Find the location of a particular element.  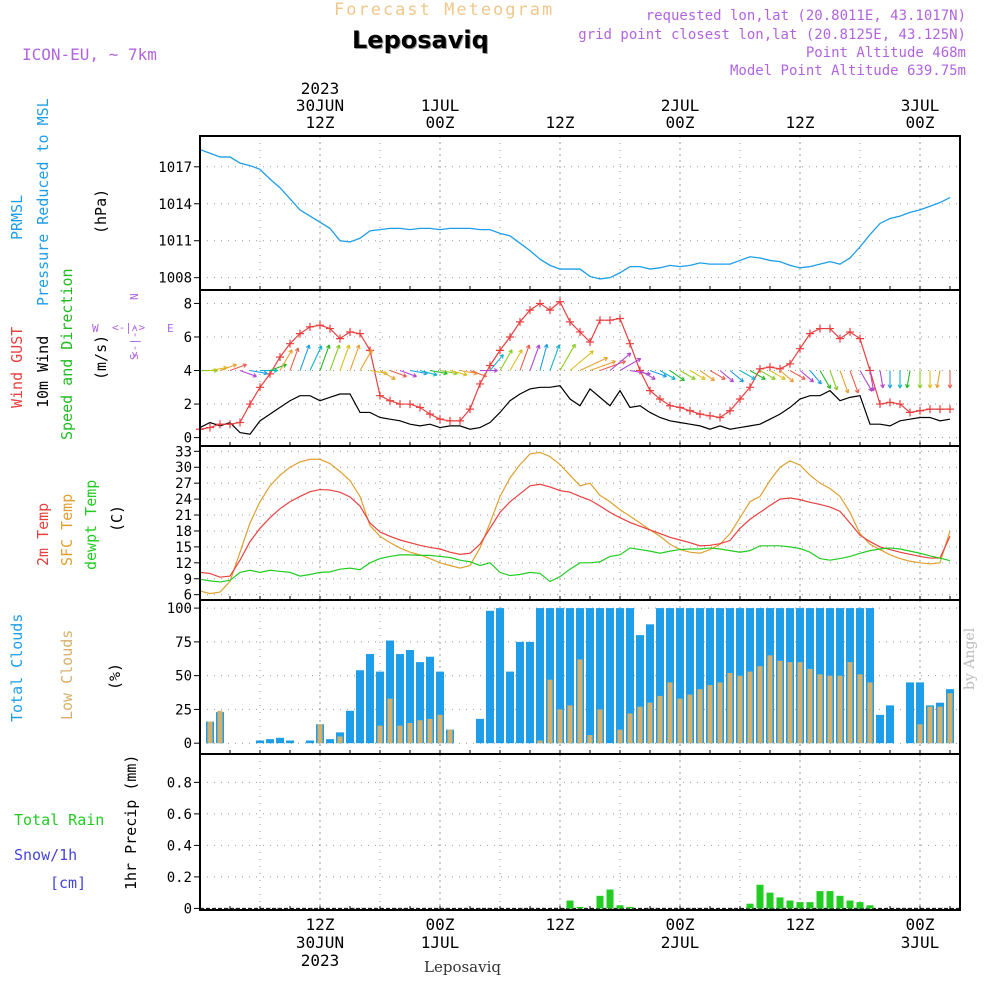

axis-label-prmsl: PRMSL is located at coordinates (17, 217).